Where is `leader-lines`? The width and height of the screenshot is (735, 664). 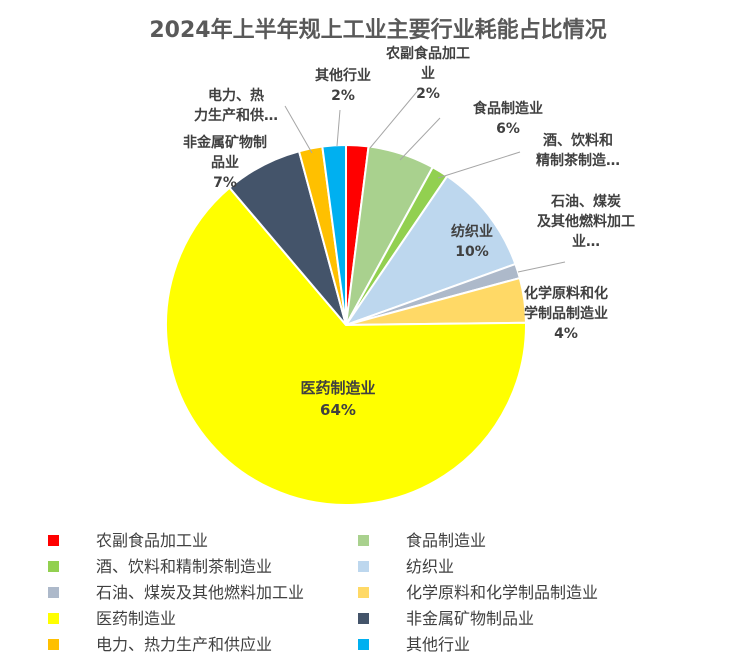 leader-lines is located at coordinates (425, 180).